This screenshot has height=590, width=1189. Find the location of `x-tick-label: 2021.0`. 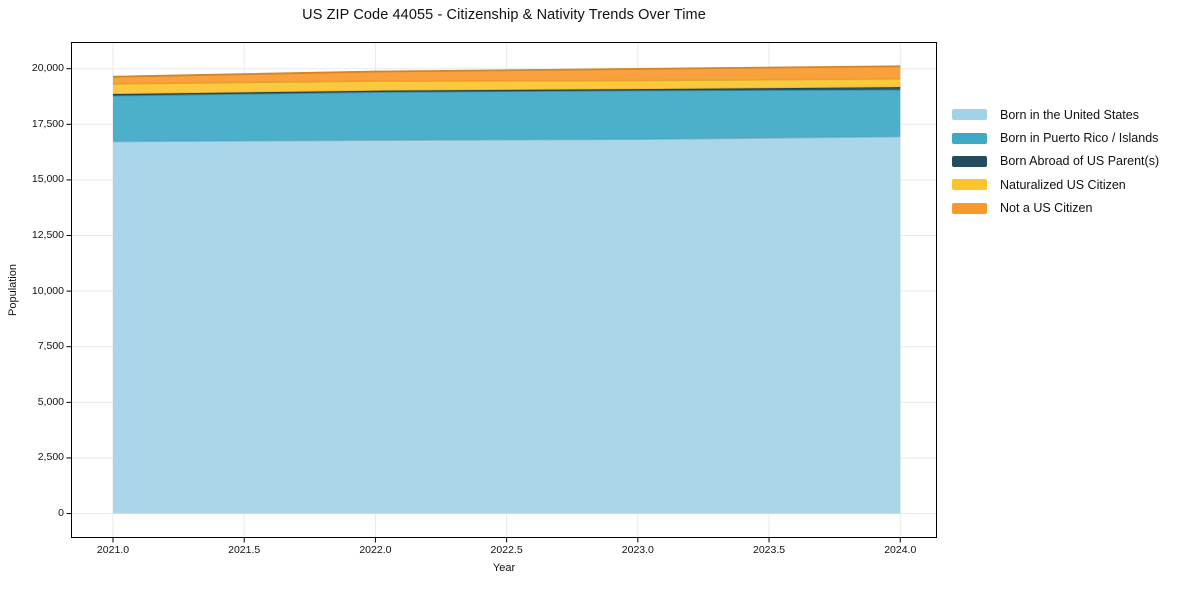

x-tick-label: 2021.0 is located at coordinates (113, 550).